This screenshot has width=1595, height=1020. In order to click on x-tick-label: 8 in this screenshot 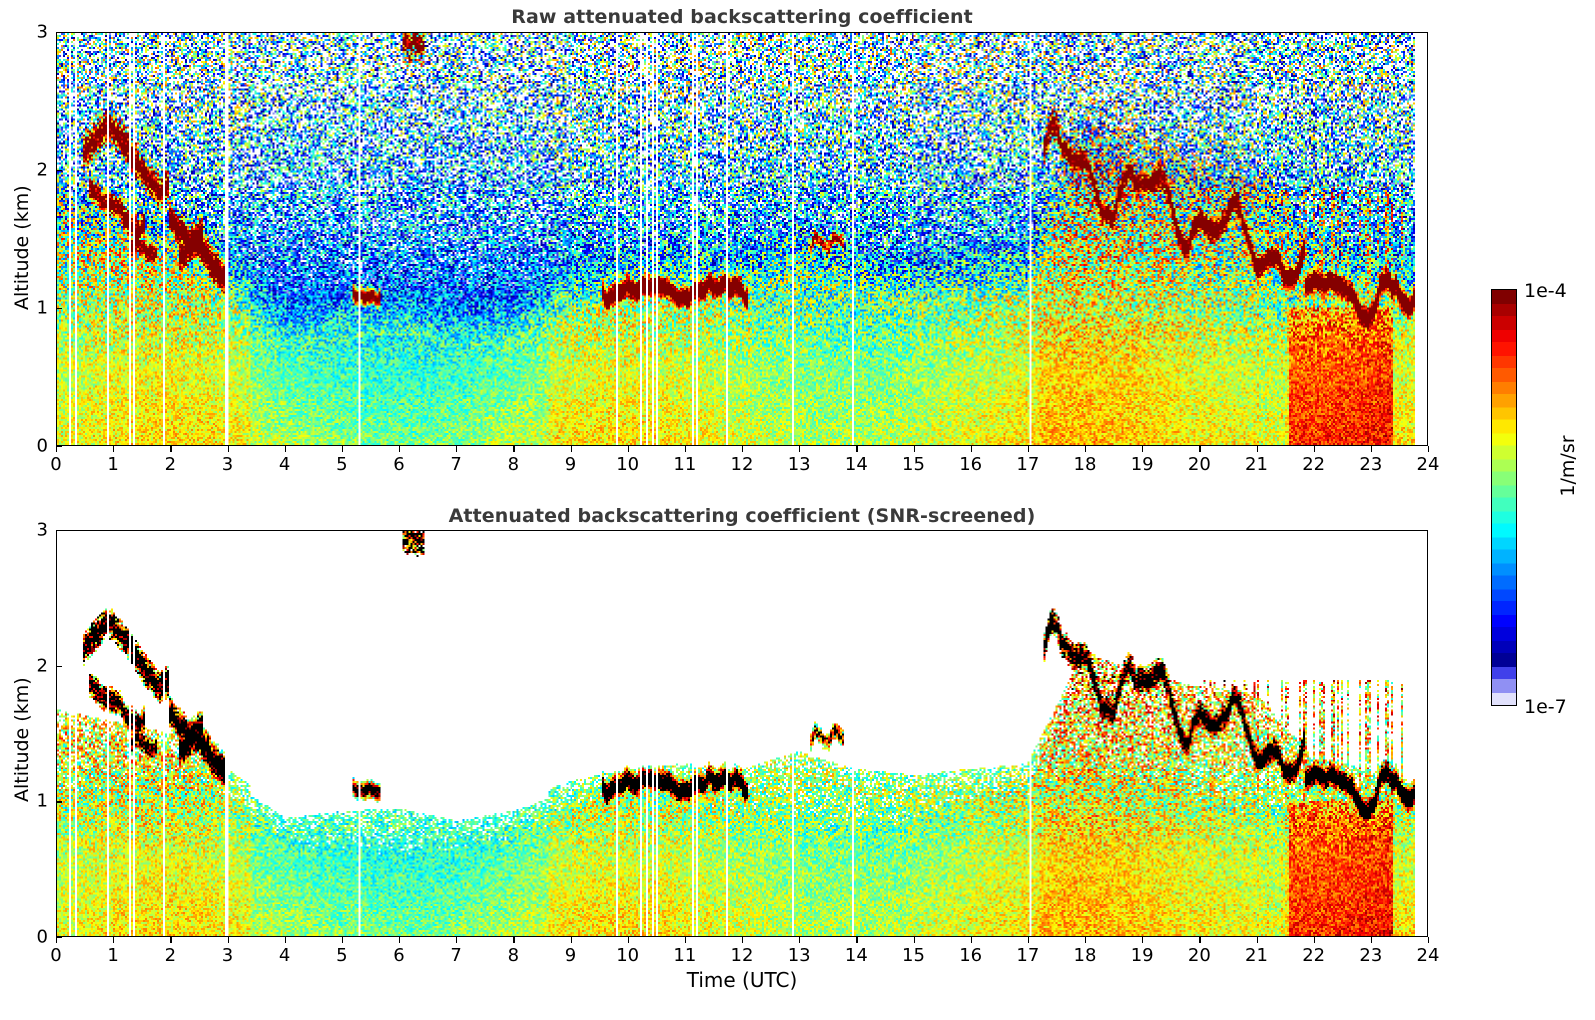, I will do `click(513, 464)`.